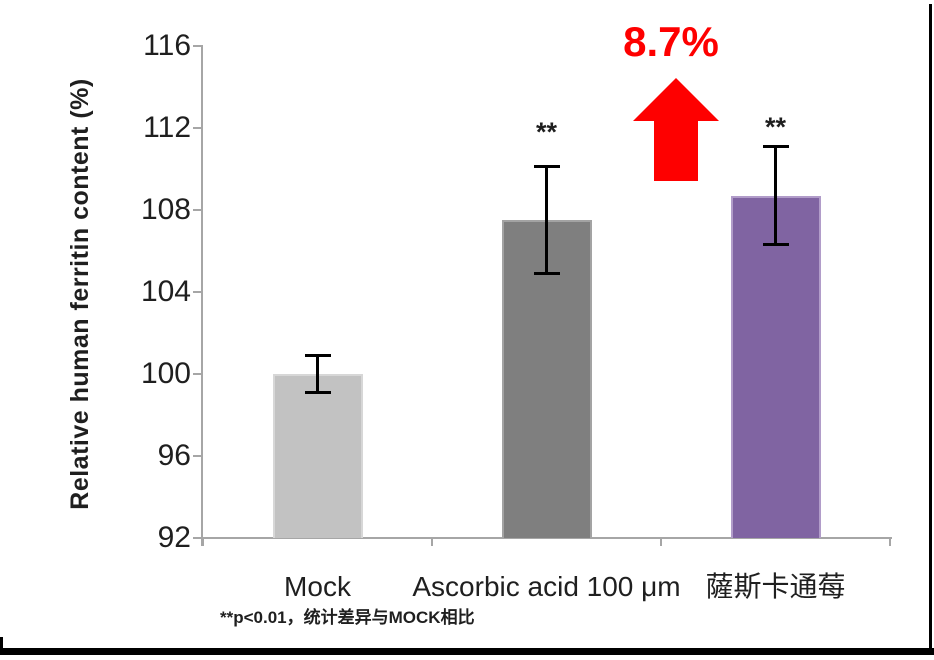 The height and width of the screenshot is (660, 934). Describe the element at coordinates (775, 366) in the screenshot. I see `bar-saskatoon-berry` at that location.